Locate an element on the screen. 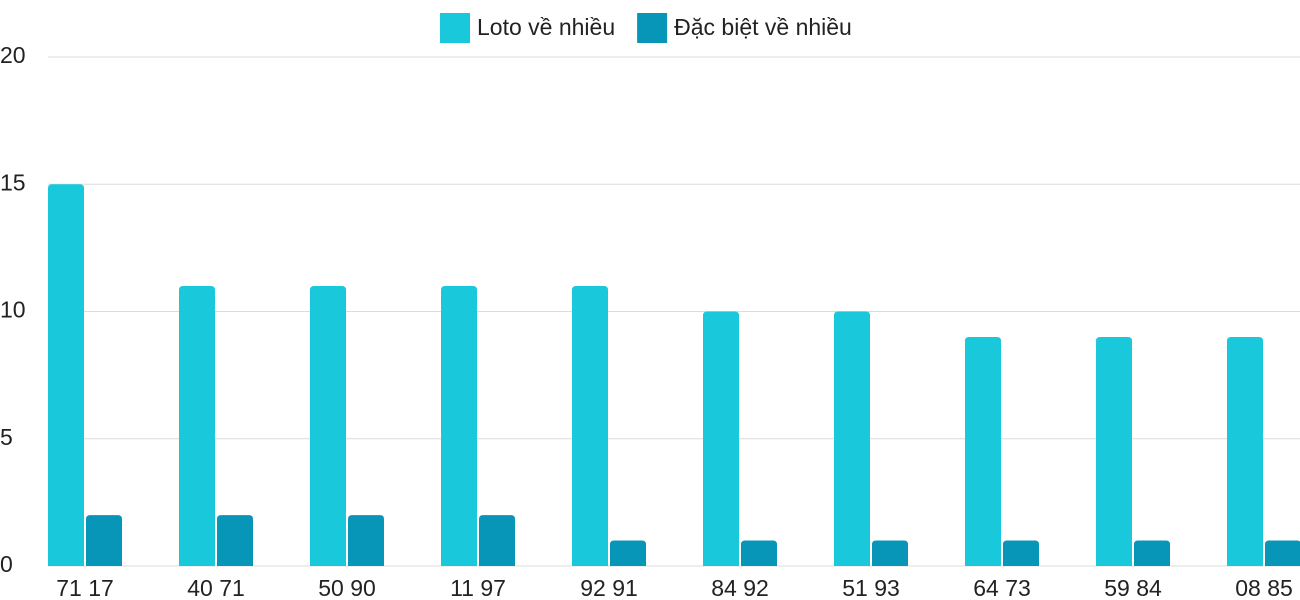 The height and width of the screenshot is (600, 1300). x-tick-label: 64 73 is located at coordinates (1002, 587).